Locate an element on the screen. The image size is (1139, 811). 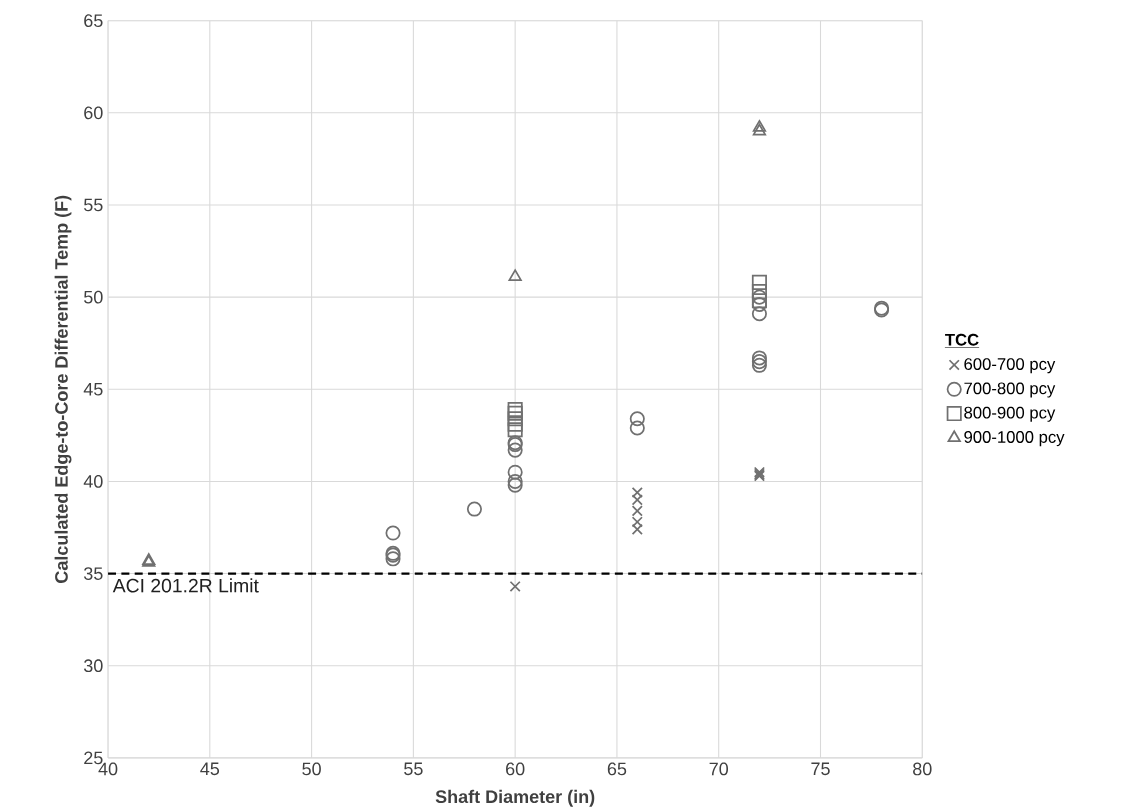
x-tick-label: 45 is located at coordinates (210, 769).